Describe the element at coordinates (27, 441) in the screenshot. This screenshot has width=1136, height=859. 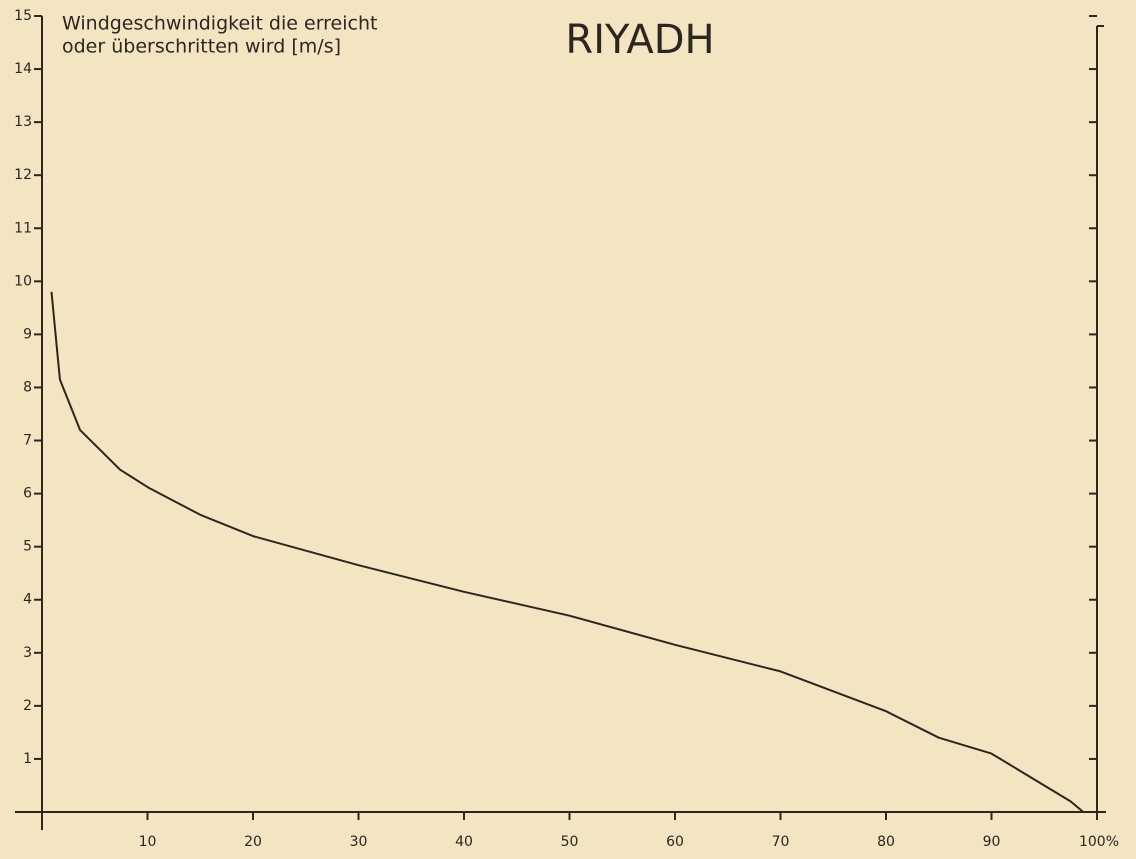
I see `y-tick-label: 7` at that location.